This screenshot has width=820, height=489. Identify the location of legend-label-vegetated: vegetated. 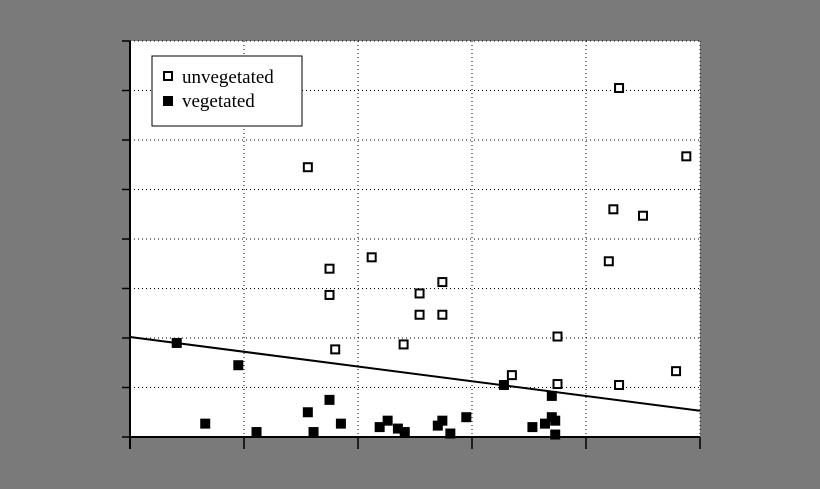
(218, 101).